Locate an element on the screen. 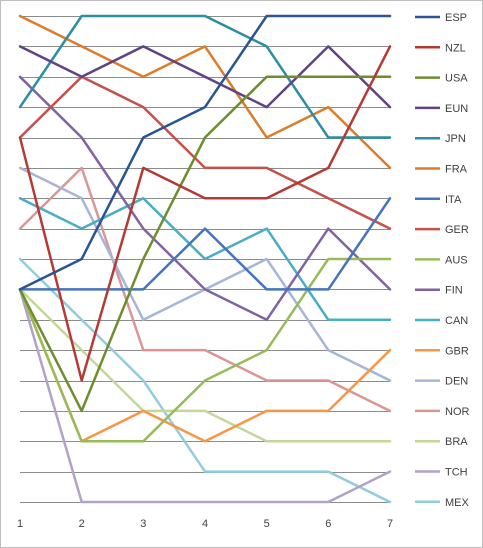  legend-item-jpn: JPN is located at coordinates (440, 139).